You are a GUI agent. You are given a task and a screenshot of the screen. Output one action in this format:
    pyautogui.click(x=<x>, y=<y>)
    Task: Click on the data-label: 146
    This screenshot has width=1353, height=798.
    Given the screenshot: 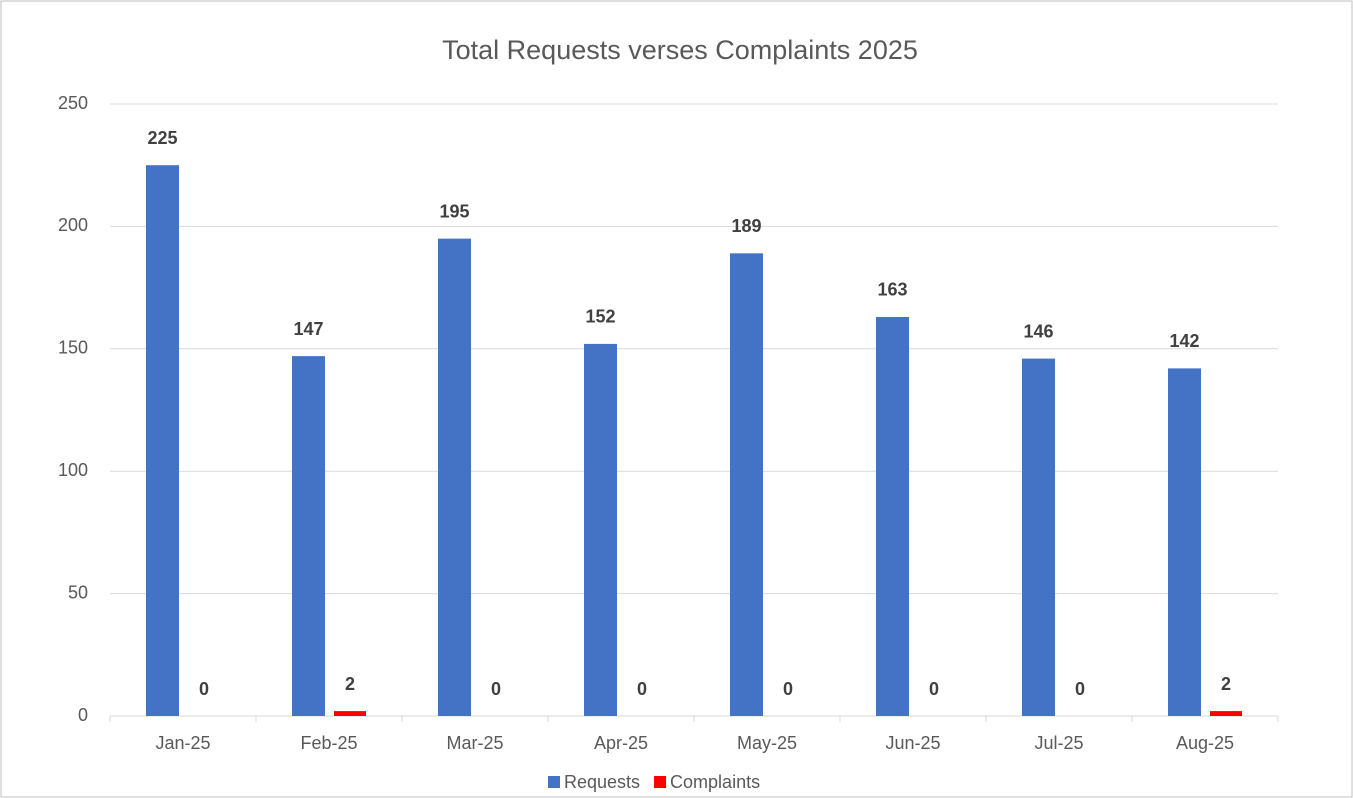 What is the action you would take?
    pyautogui.click(x=1038, y=331)
    